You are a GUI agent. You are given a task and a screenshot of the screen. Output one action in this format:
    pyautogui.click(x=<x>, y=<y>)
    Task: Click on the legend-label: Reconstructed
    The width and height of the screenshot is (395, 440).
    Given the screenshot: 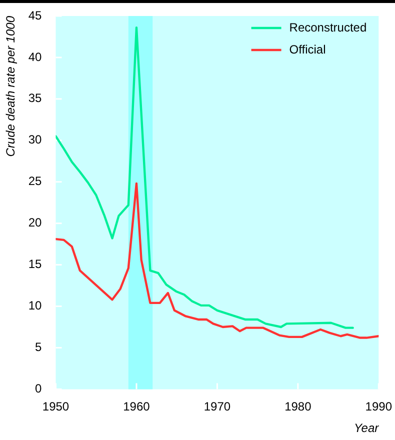 What is the action you would take?
    pyautogui.click(x=328, y=27)
    